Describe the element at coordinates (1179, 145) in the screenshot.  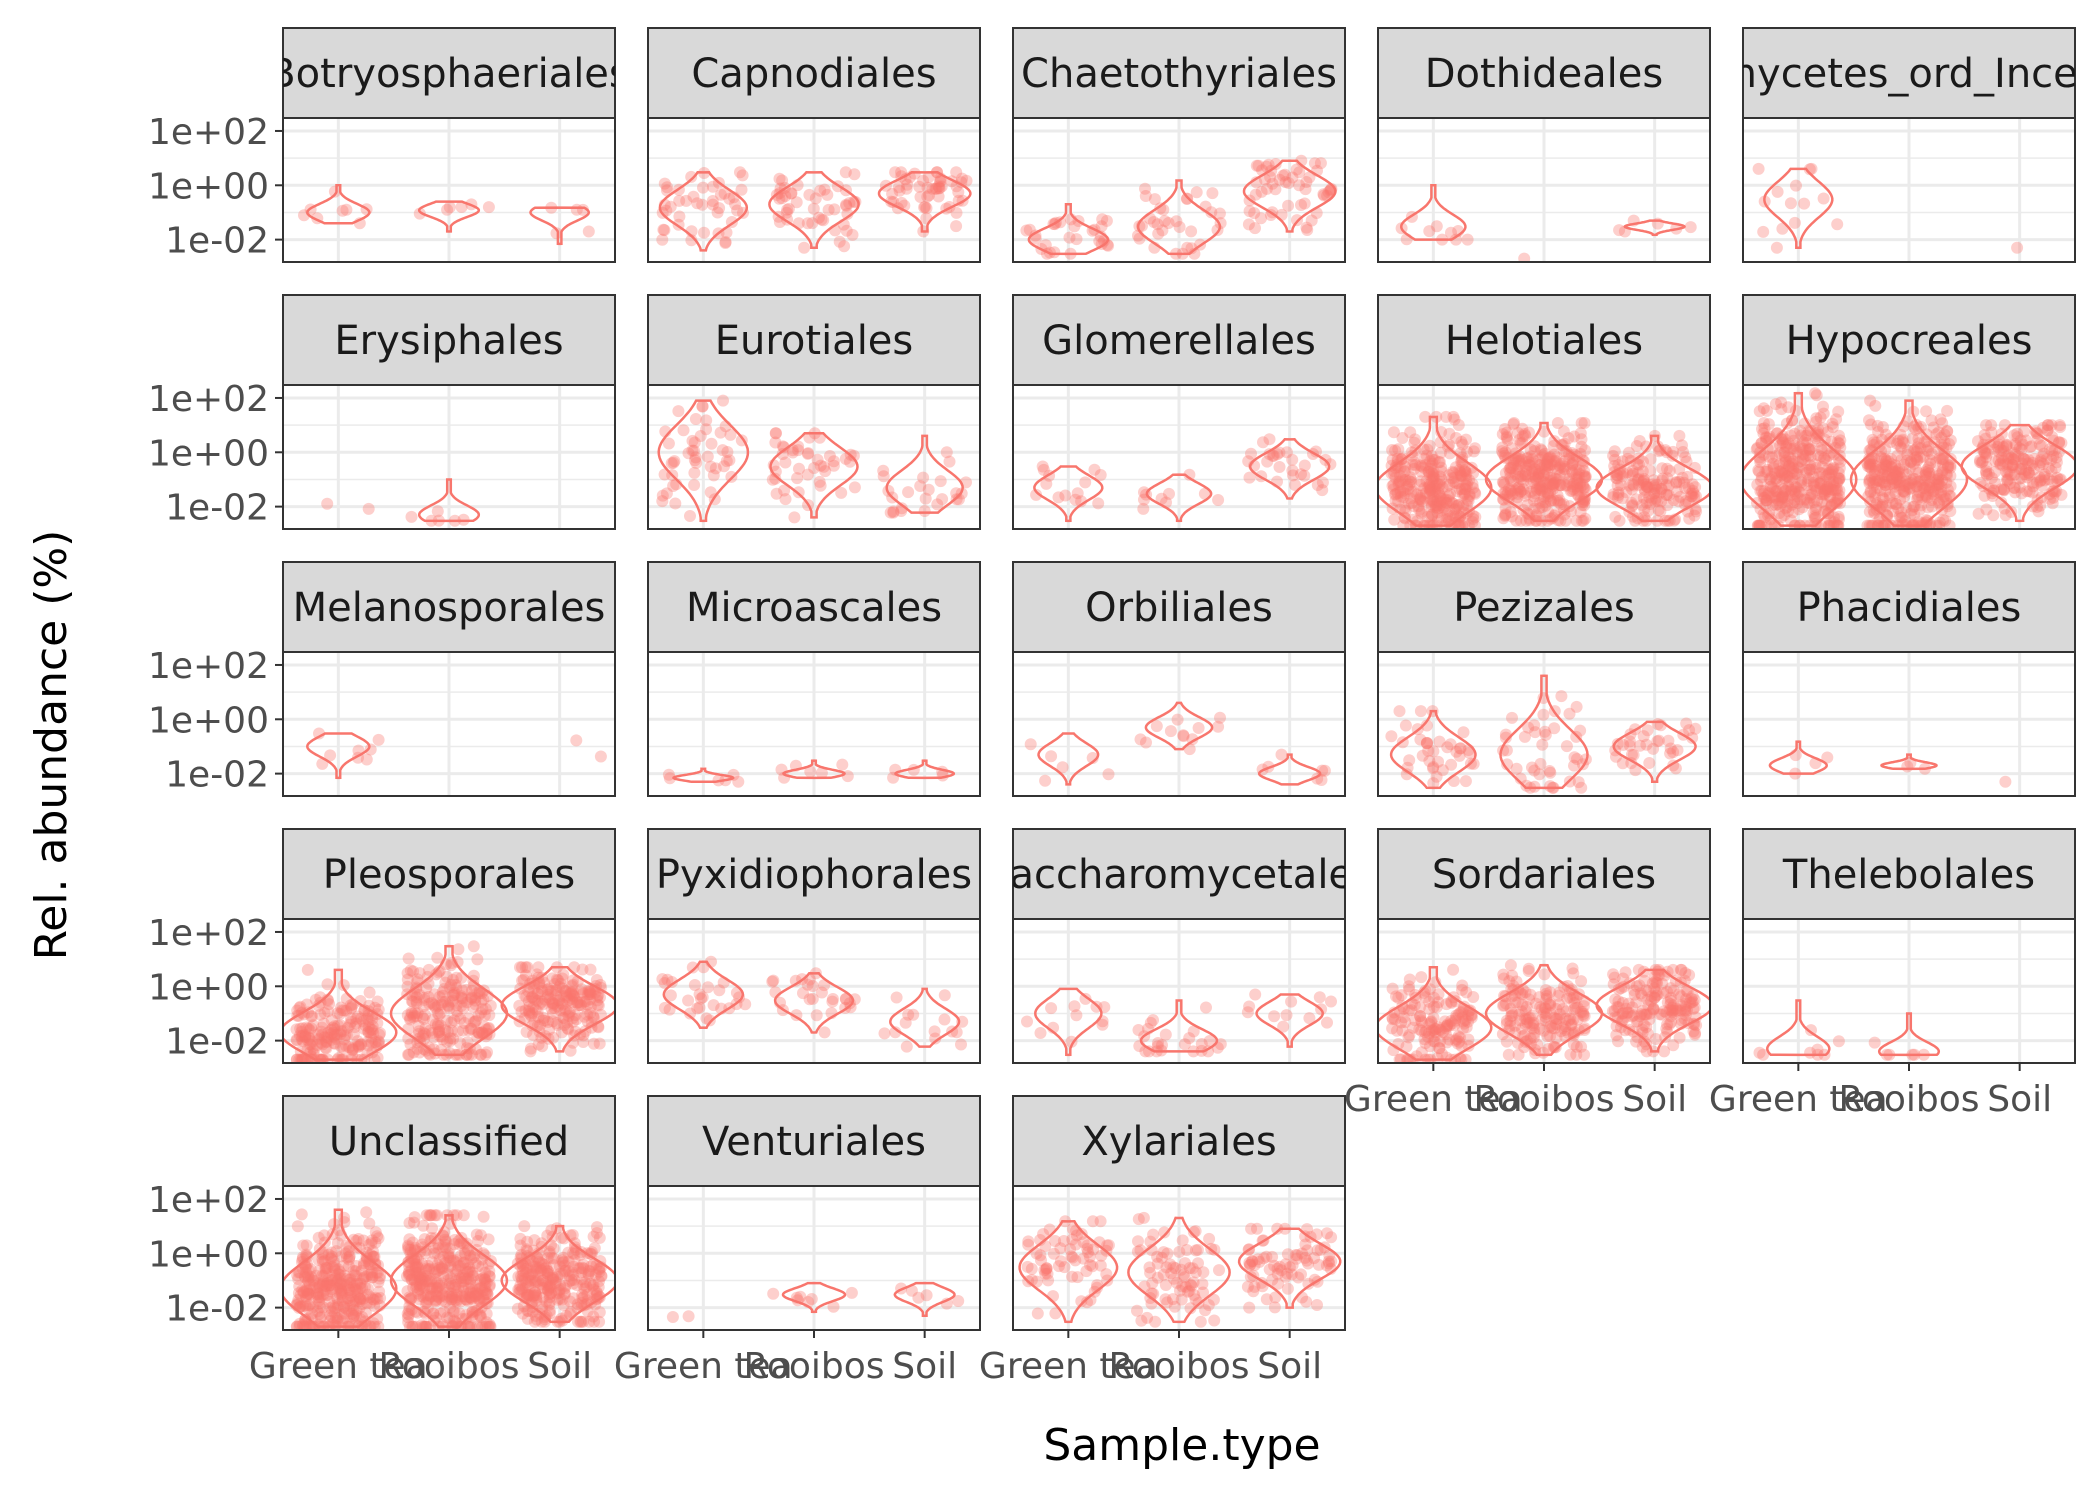
I see `facet-chaetothyriales: Chaetothyriales` at that location.